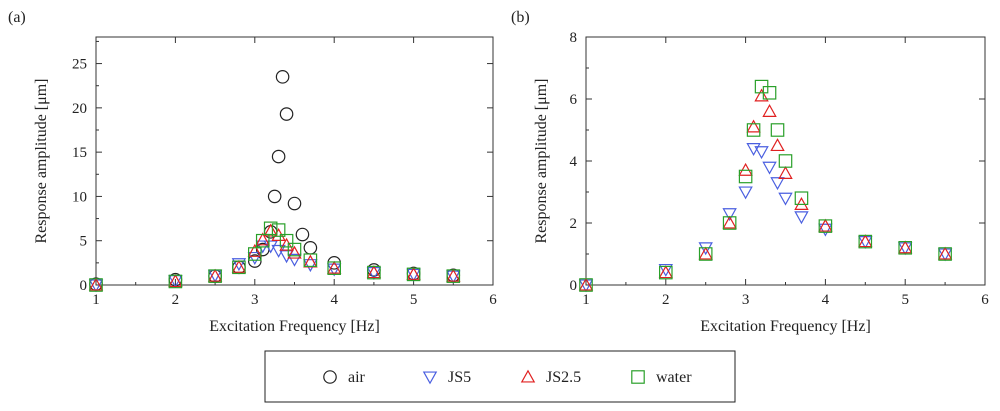  Describe the element at coordinates (985, 300) in the screenshot. I see `x-tick-label: 6` at that location.